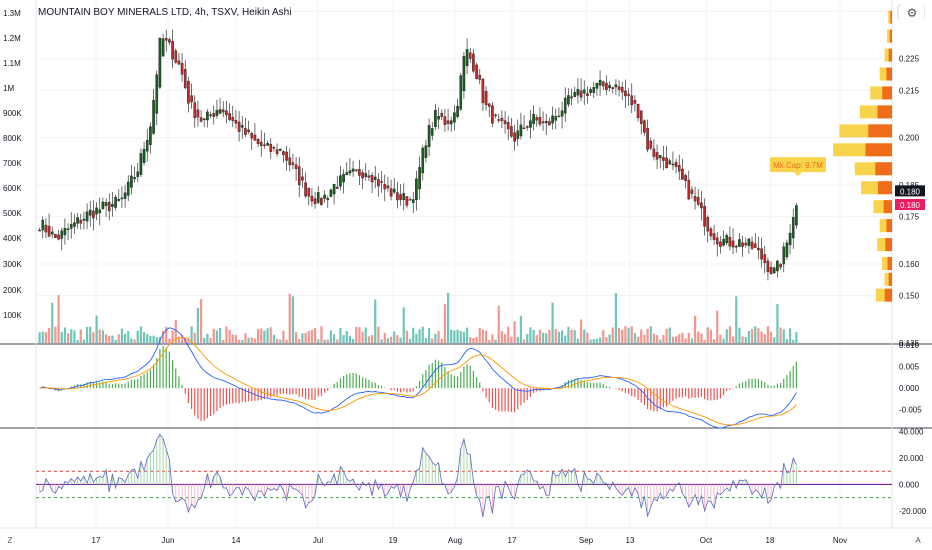 The image size is (932, 550). What do you see at coordinates (912, 13) in the screenshot?
I see `chart-settings-button: ⚙` at bounding box center [912, 13].